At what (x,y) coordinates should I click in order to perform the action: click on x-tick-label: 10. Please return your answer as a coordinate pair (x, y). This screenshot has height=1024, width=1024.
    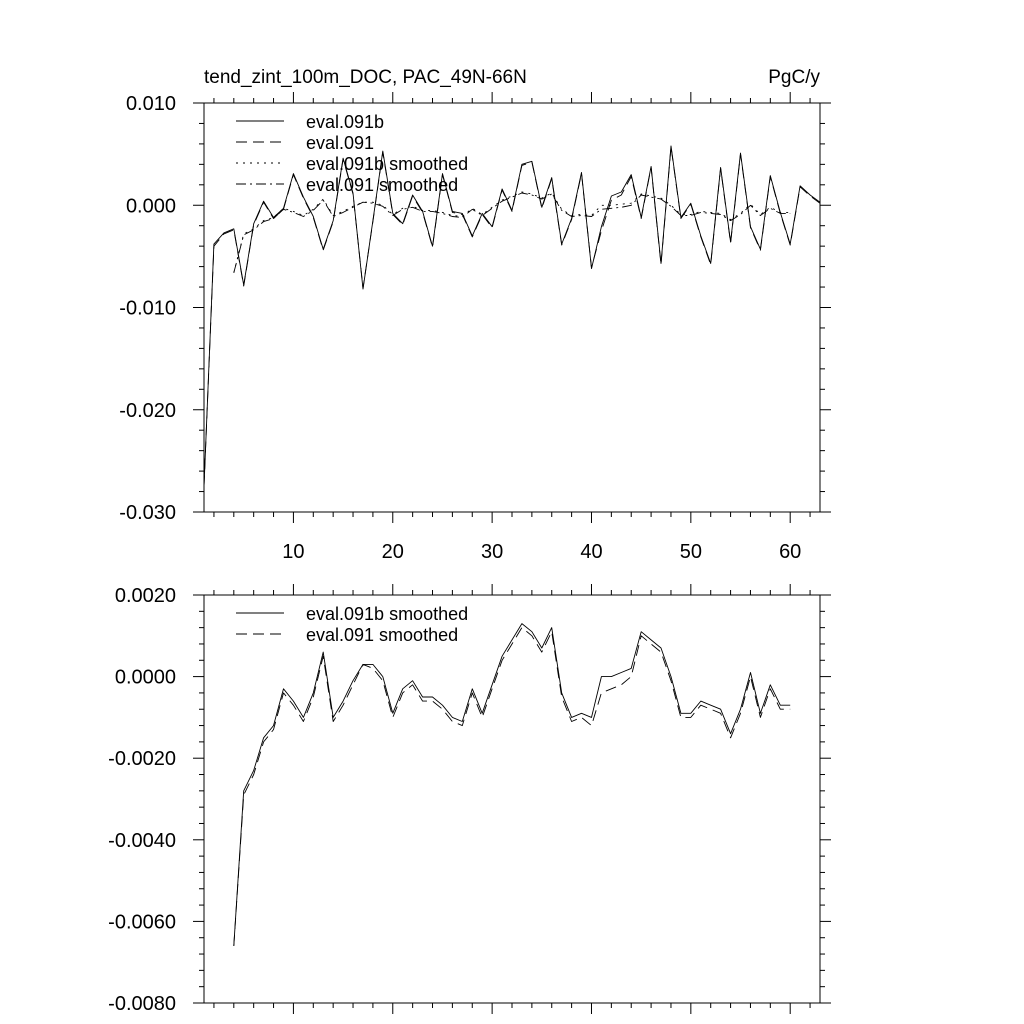
    Looking at the image, I should click on (293, 552).